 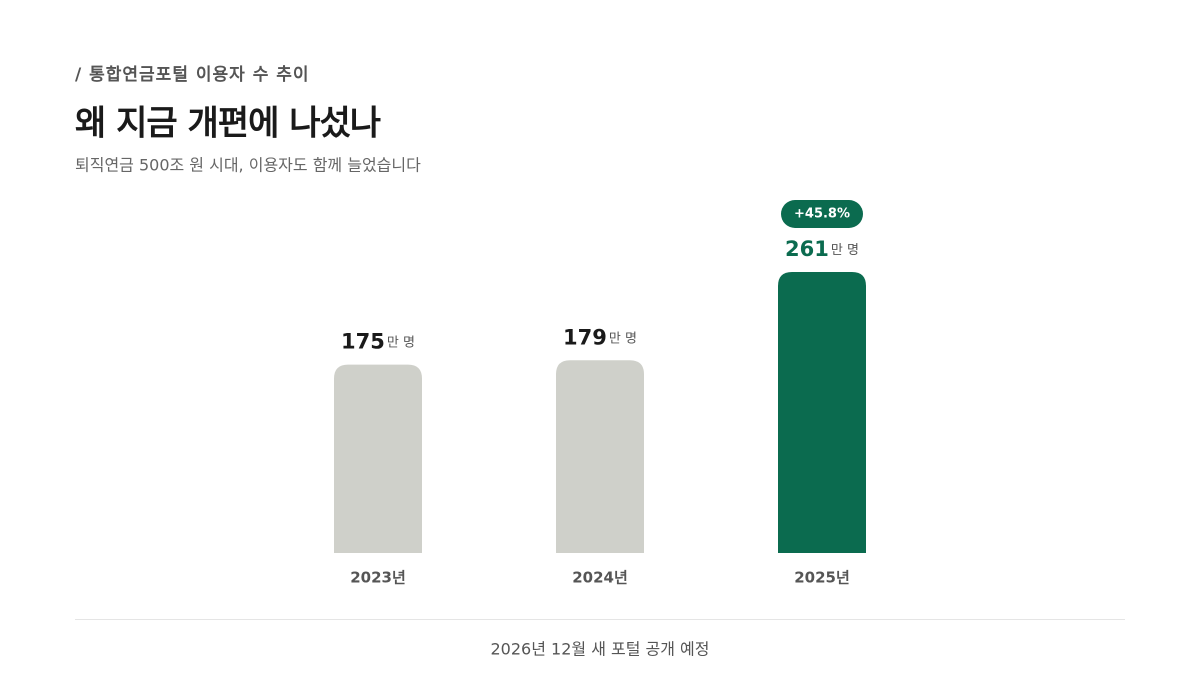 What do you see at coordinates (363, 342) in the screenshot?
I see `value-number: 175` at bounding box center [363, 342].